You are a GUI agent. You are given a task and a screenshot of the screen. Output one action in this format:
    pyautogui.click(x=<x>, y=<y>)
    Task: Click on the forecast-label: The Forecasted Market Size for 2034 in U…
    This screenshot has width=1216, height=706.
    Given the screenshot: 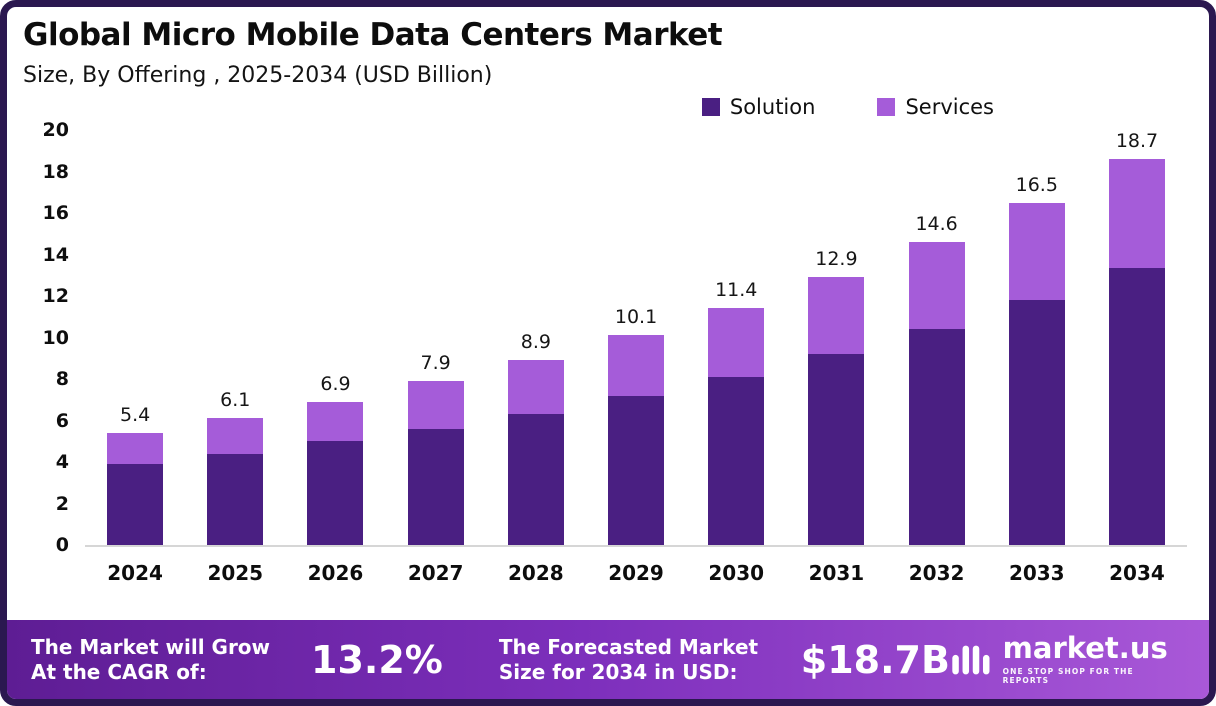 What is the action you would take?
    pyautogui.click(x=628, y=659)
    